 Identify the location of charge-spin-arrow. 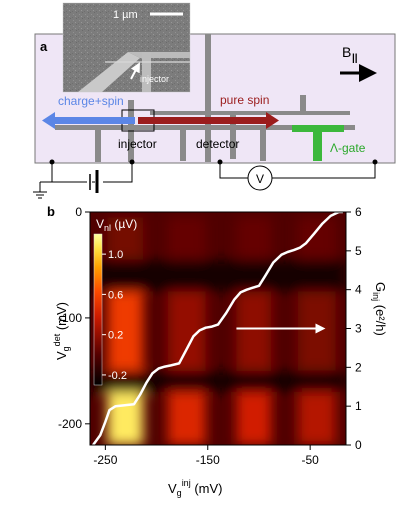
(88, 120).